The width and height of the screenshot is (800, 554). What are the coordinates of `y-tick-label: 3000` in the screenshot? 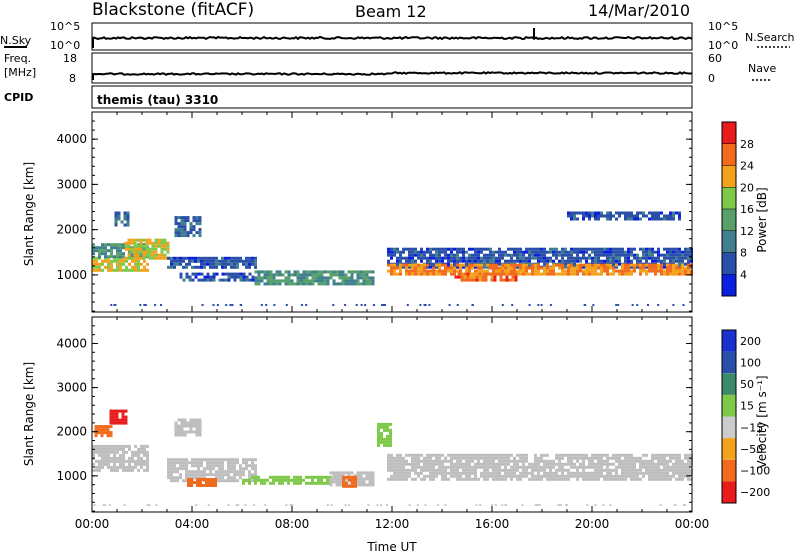 It's located at (71, 184).